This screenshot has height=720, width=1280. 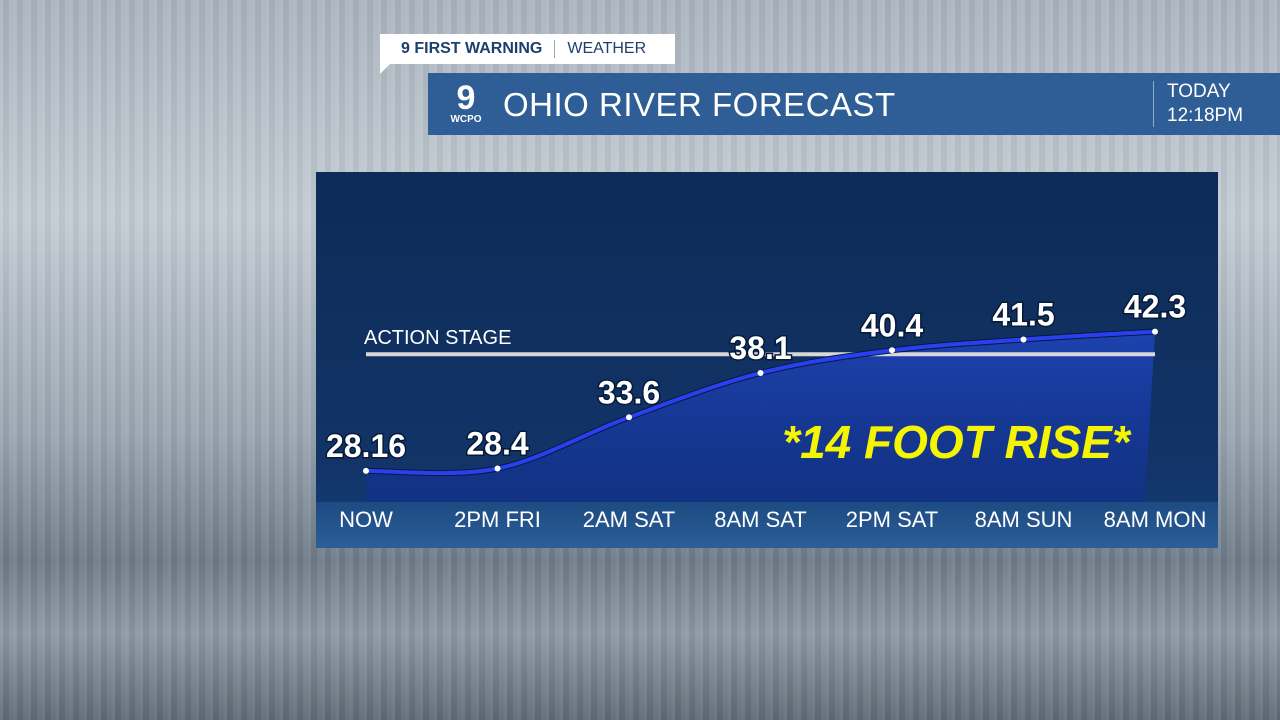 I want to click on x-tick-label: 8AM SUN, so click(x=1024, y=519).